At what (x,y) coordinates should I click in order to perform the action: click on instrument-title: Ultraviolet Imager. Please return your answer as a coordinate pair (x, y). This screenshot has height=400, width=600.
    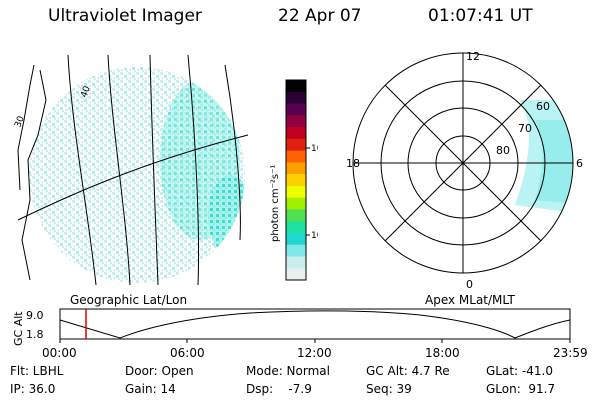
    Looking at the image, I should click on (125, 16).